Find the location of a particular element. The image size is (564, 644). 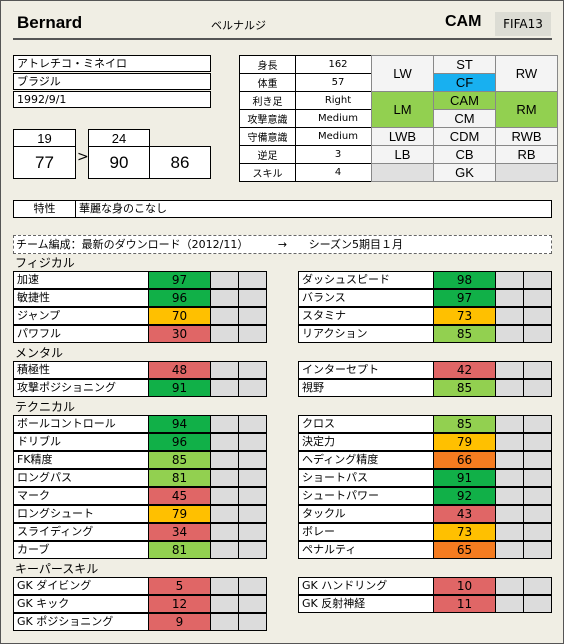

overall-start: 77 is located at coordinates (44, 162).